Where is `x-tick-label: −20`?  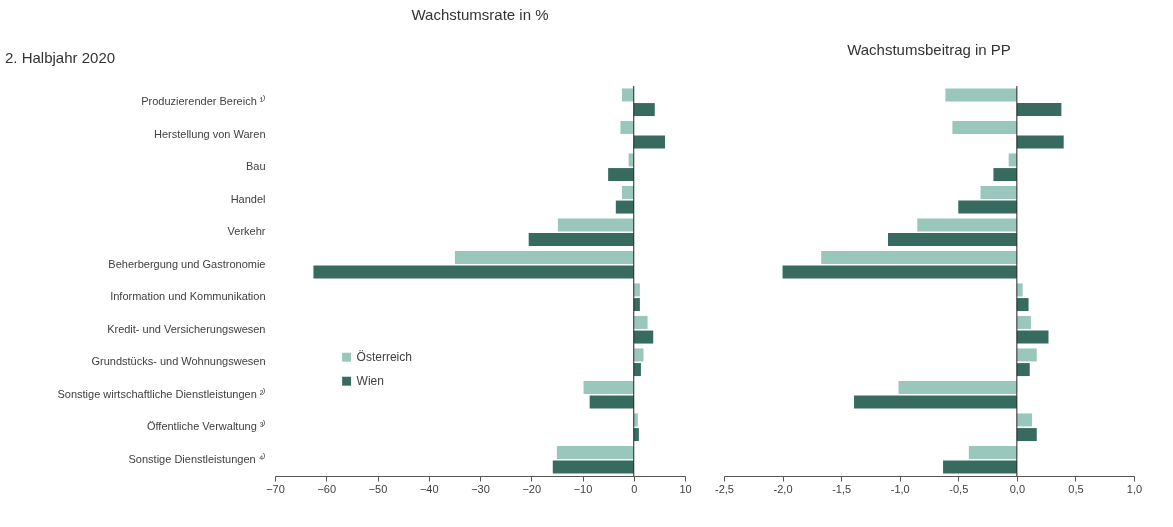
x-tick-label: −20 is located at coordinates (532, 488).